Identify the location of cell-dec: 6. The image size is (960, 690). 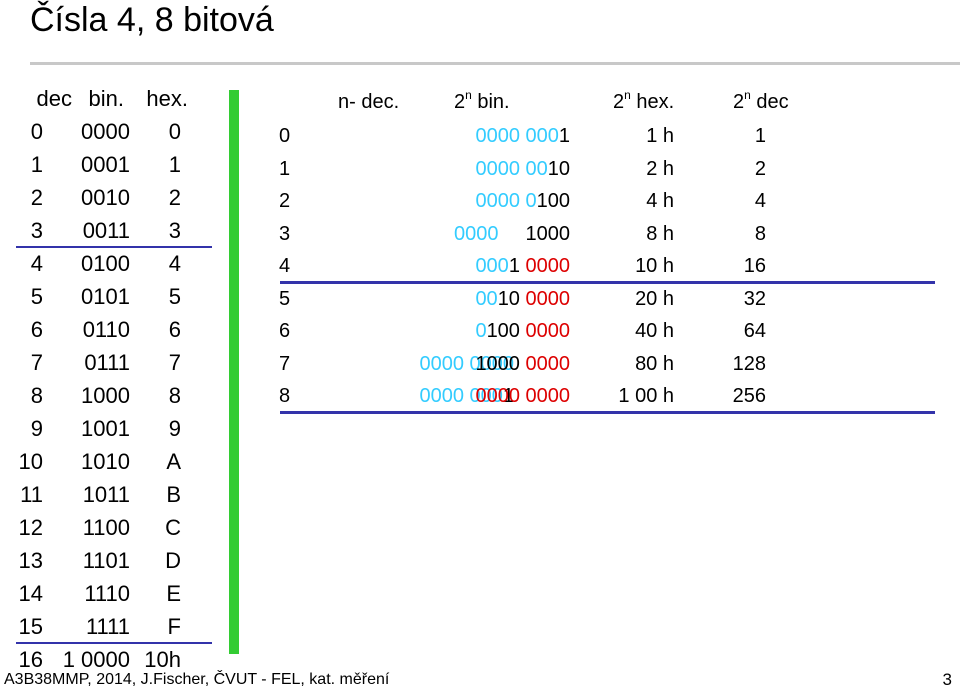
(36, 329).